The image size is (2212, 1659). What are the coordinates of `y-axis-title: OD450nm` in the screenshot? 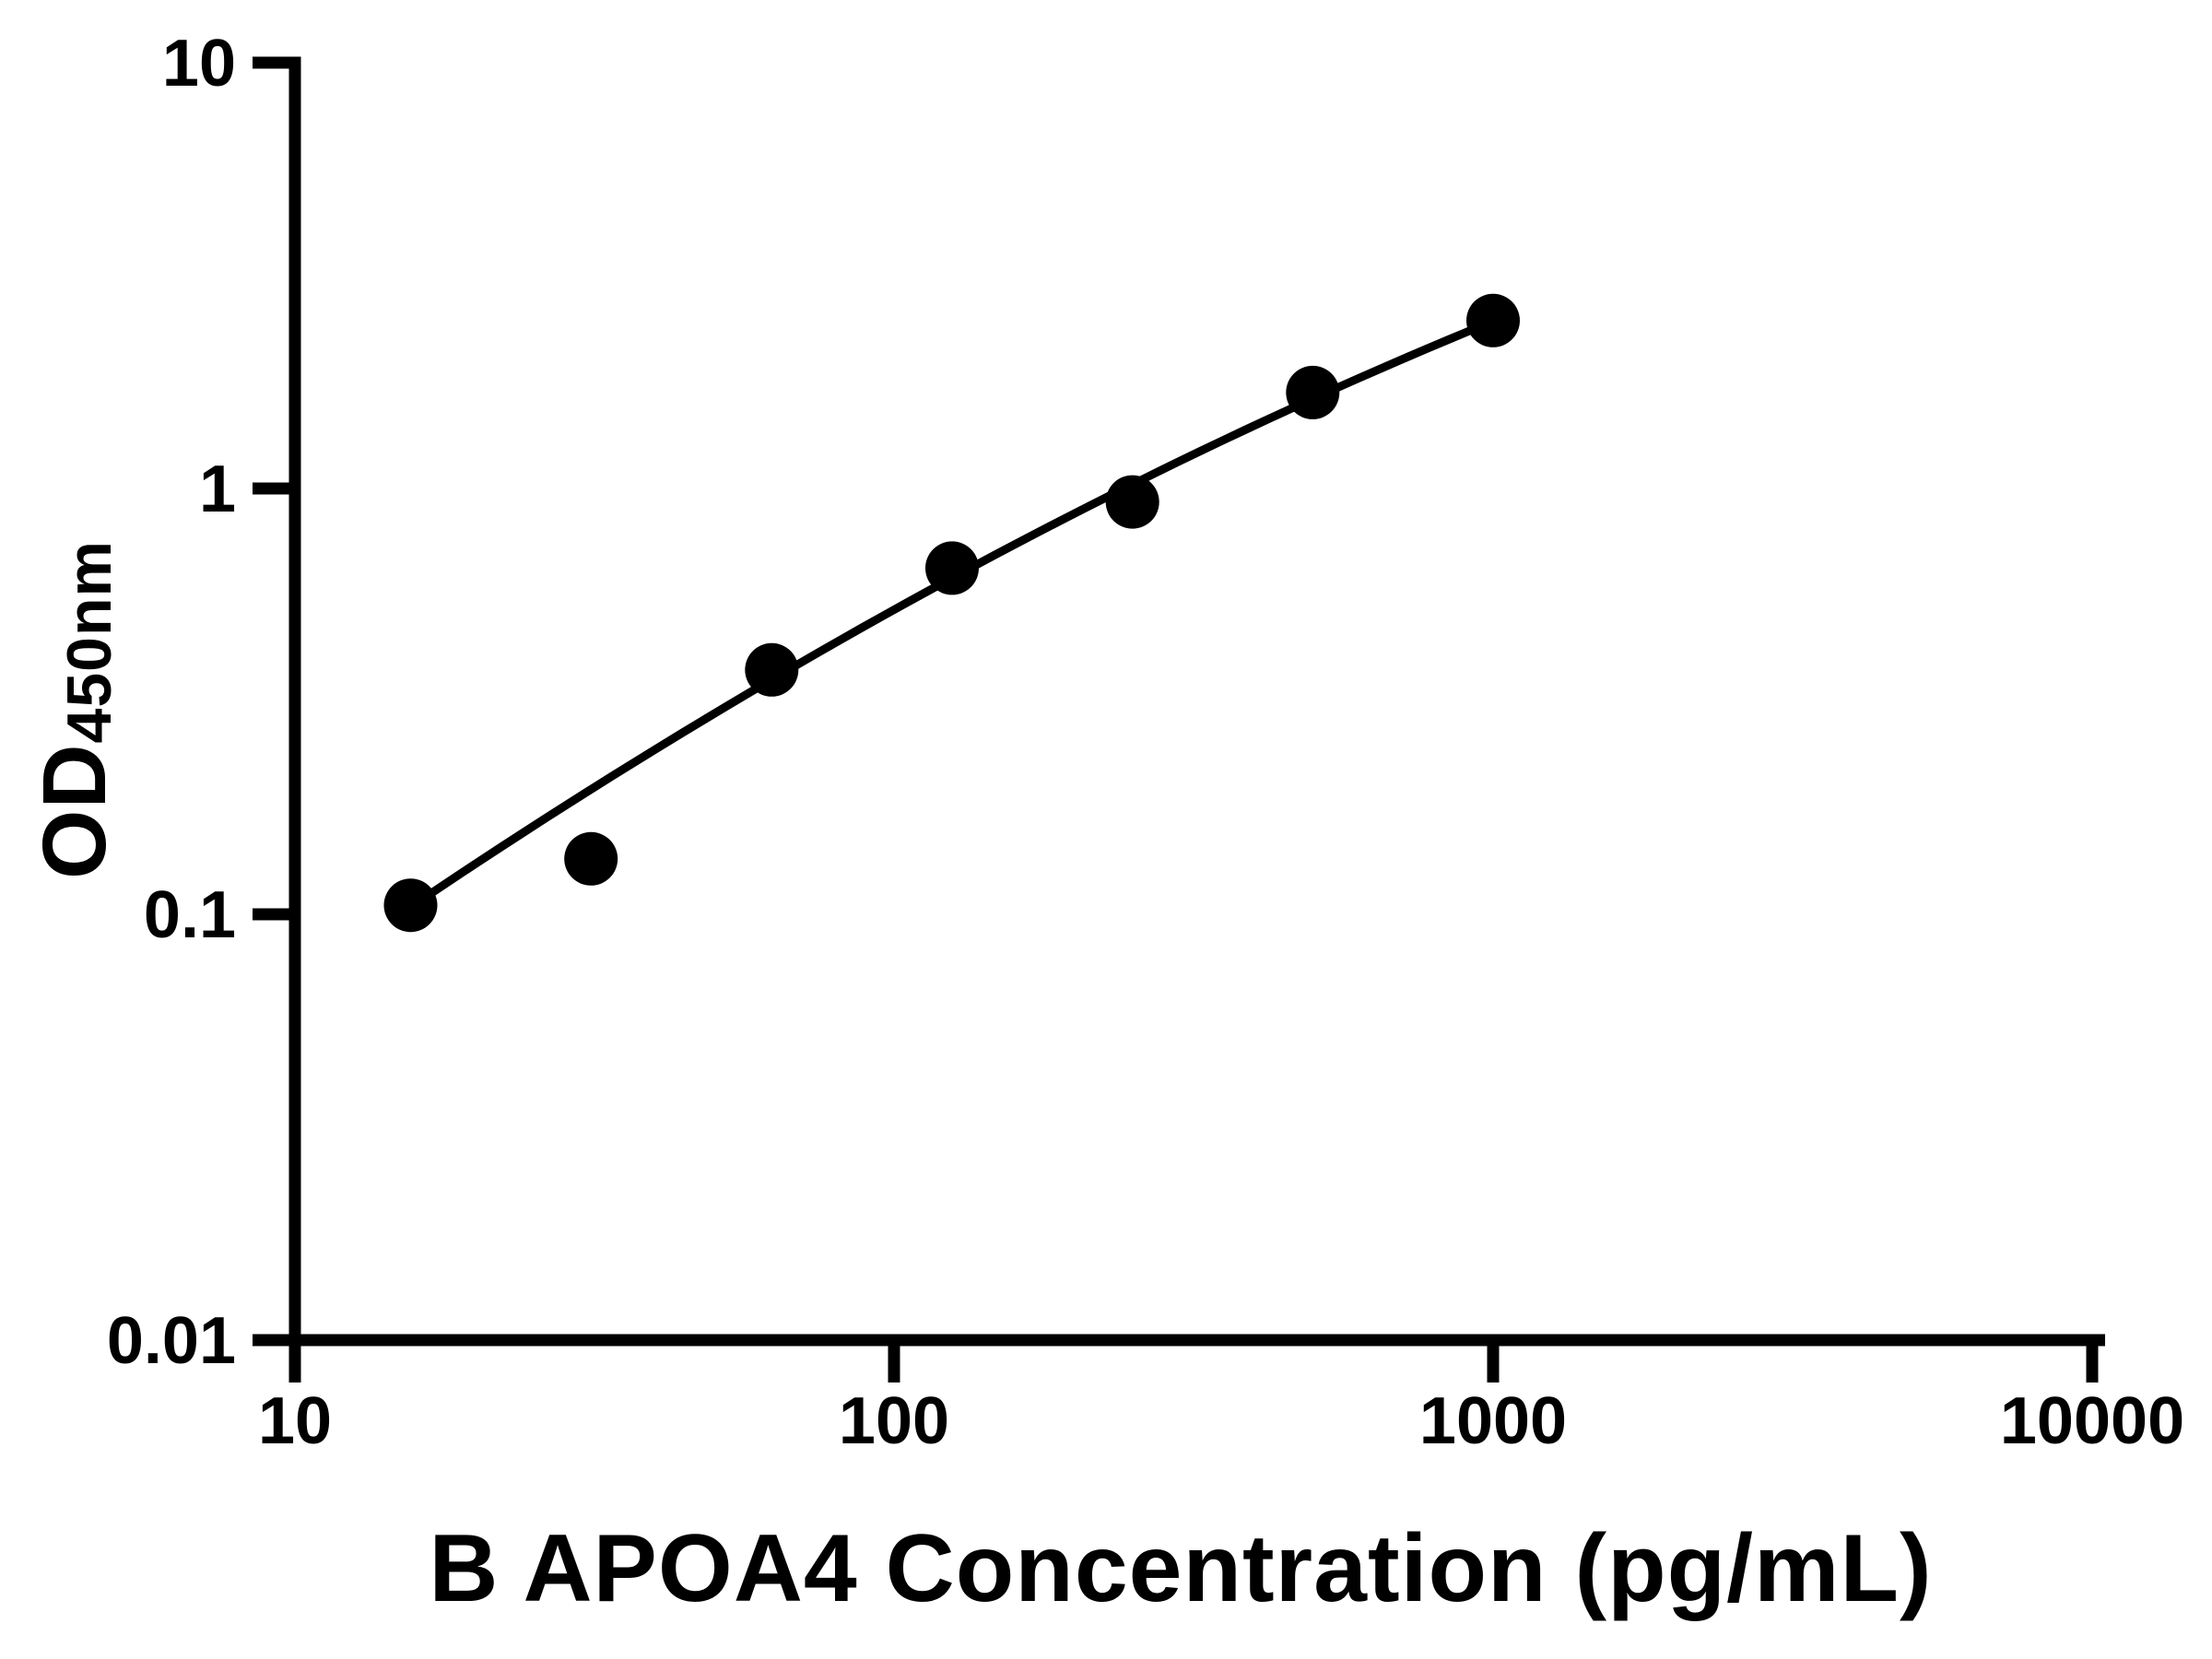 It's located at (74, 709).